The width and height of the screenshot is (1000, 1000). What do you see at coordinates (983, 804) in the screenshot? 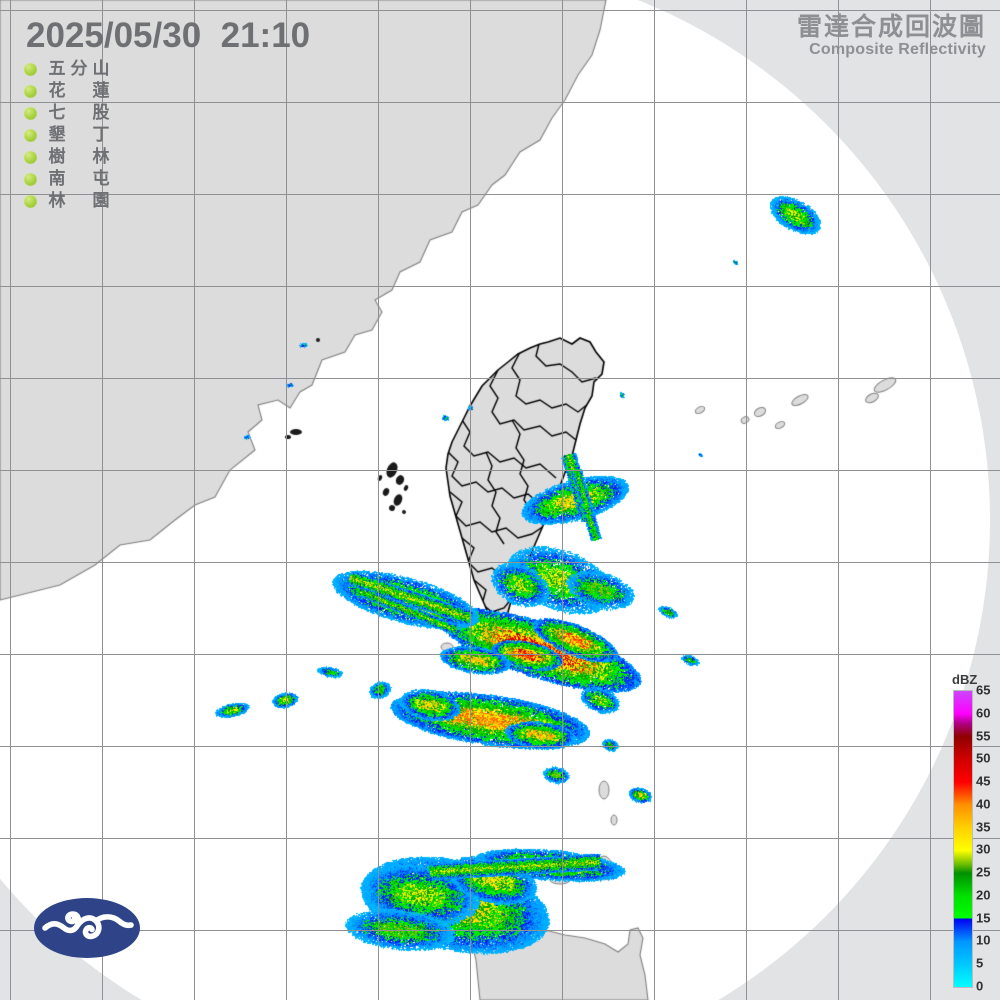
I see `colorbar-tick-label: 40` at bounding box center [983, 804].